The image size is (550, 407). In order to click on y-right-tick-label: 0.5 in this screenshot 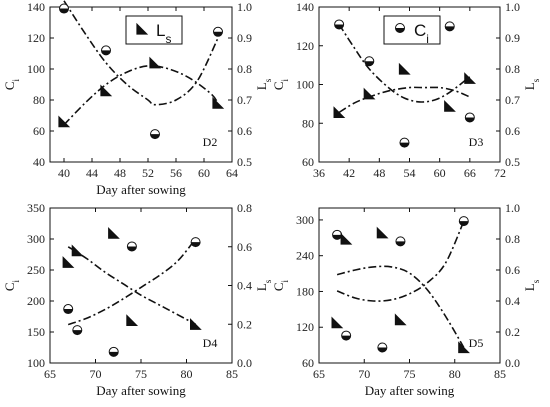, I will do `click(512, 162)`.